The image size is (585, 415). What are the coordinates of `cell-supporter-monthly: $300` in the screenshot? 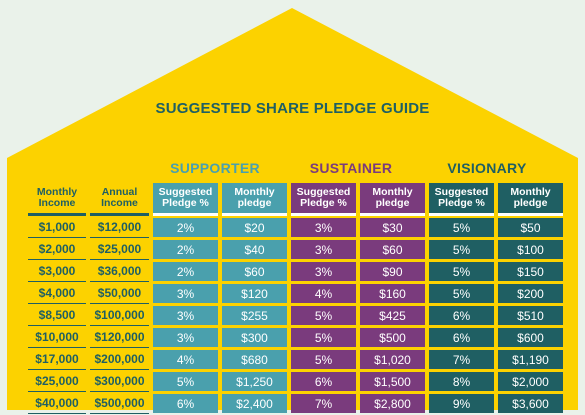 It's located at (254, 337).